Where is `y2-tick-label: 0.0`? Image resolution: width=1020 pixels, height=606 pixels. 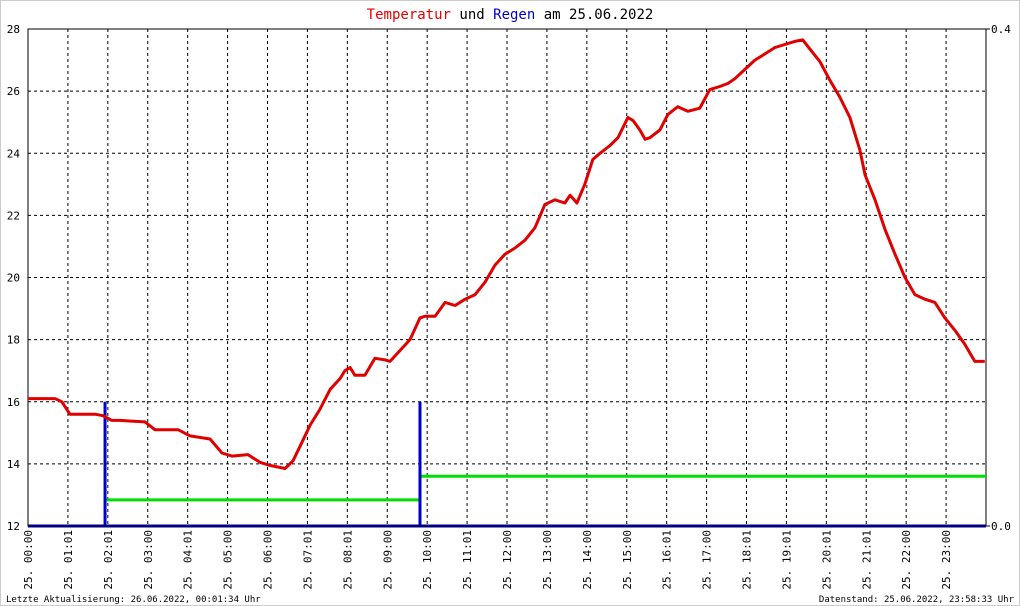 y2-tick-label: 0.0 is located at coordinates (1001, 526).